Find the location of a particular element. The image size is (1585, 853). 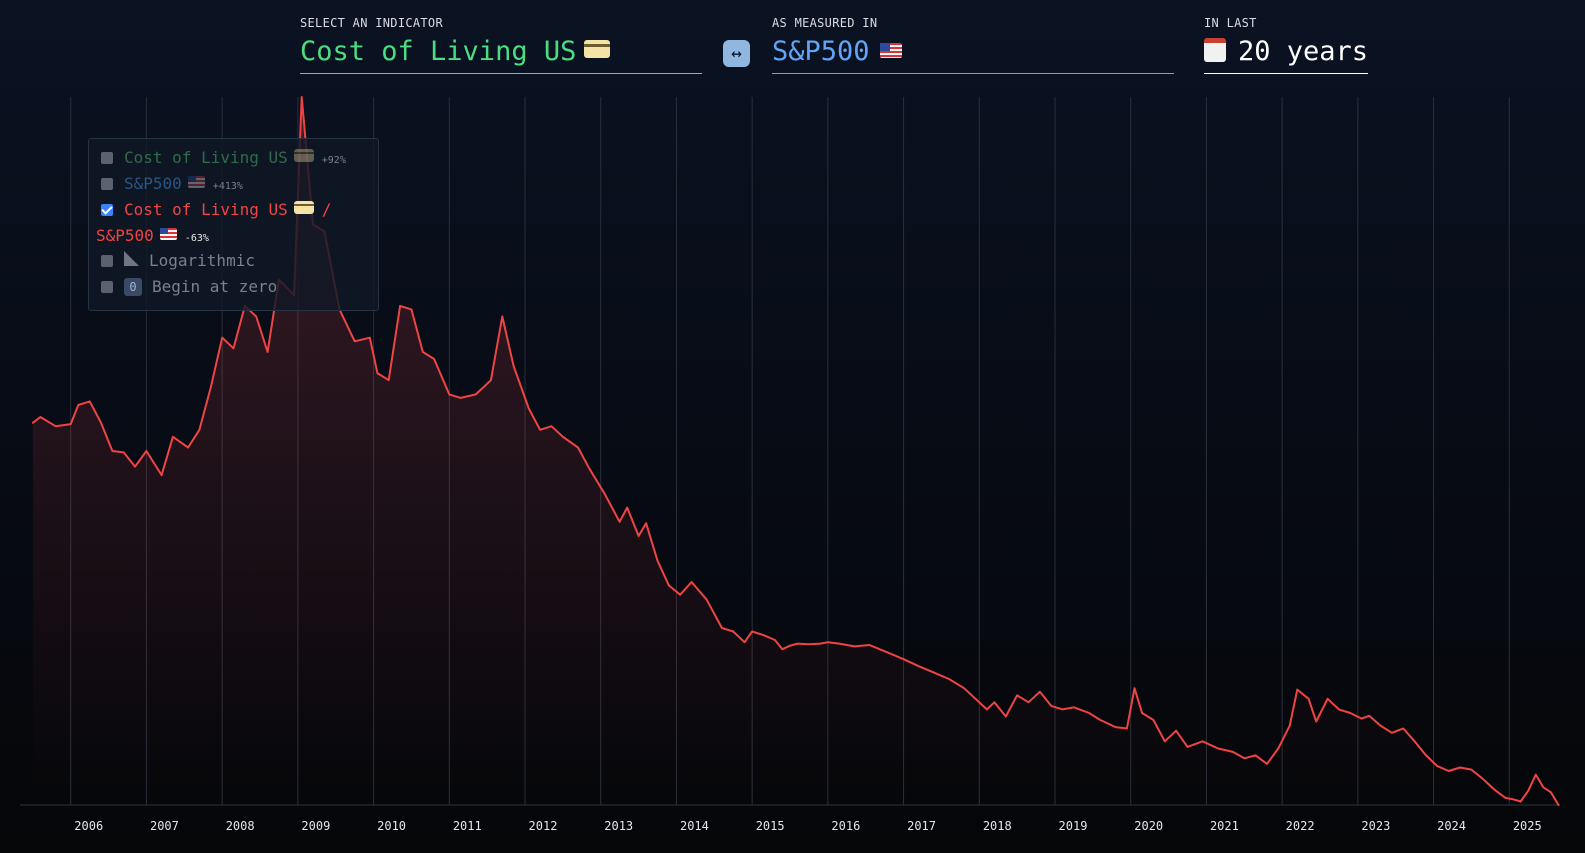

ratio-checkbox is located at coordinates (107, 210).